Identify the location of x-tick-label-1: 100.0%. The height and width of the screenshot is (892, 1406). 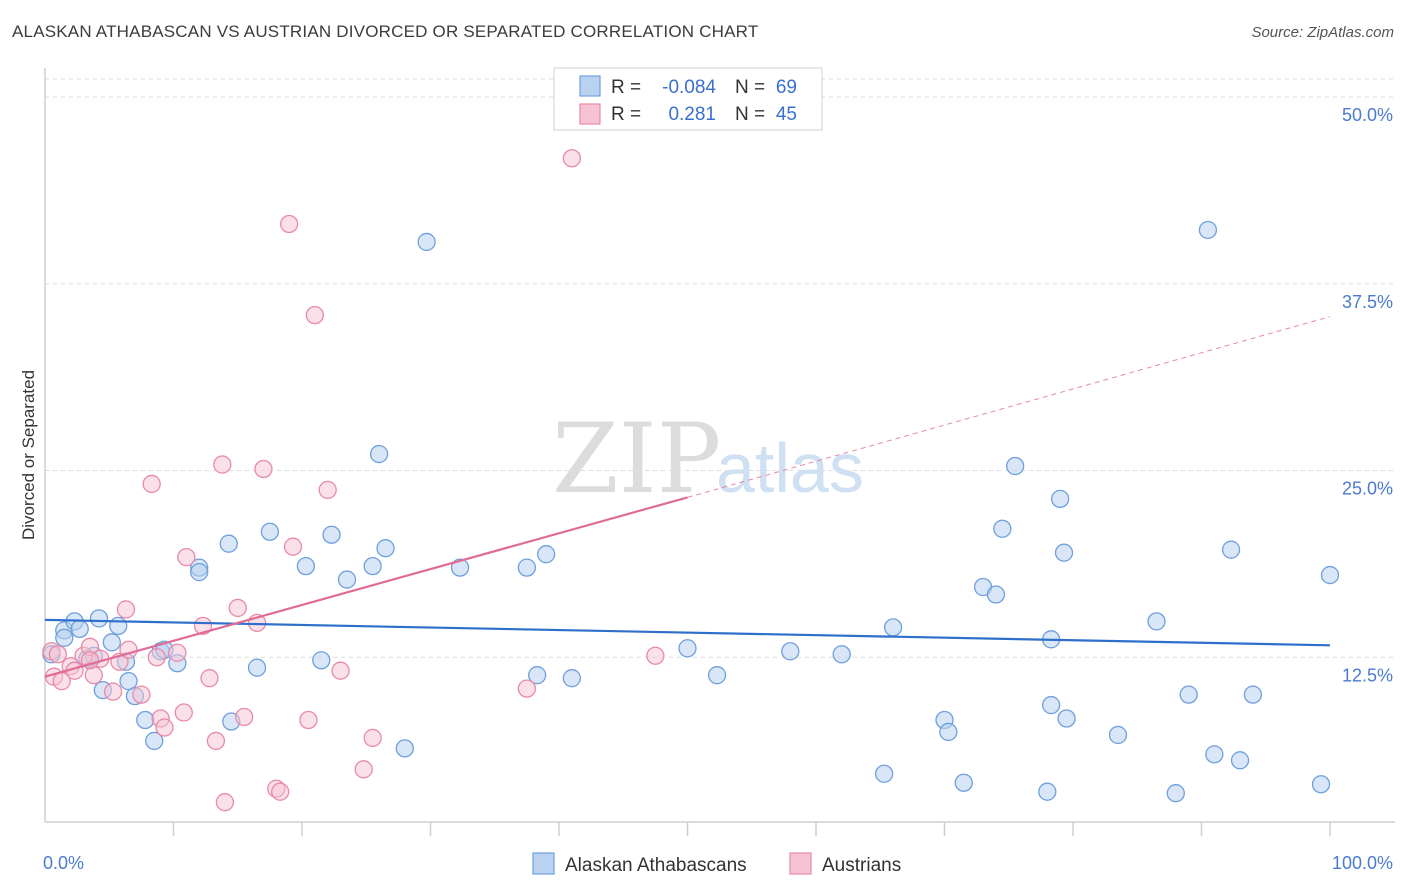
(1362, 863).